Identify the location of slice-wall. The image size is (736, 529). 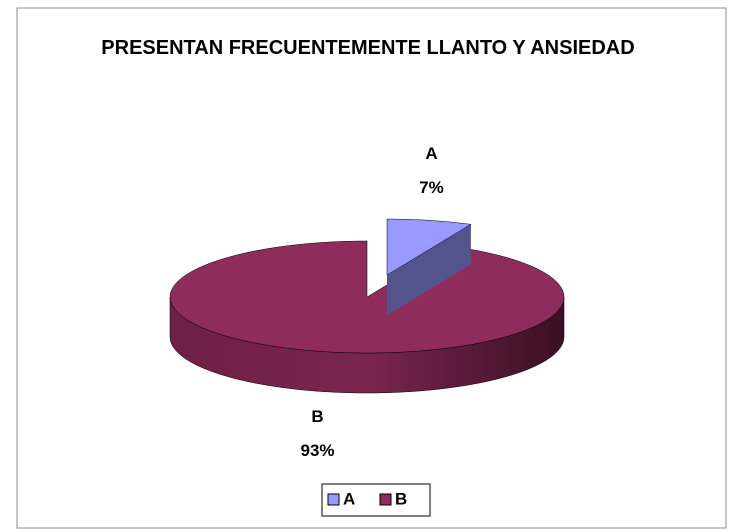
(429, 269).